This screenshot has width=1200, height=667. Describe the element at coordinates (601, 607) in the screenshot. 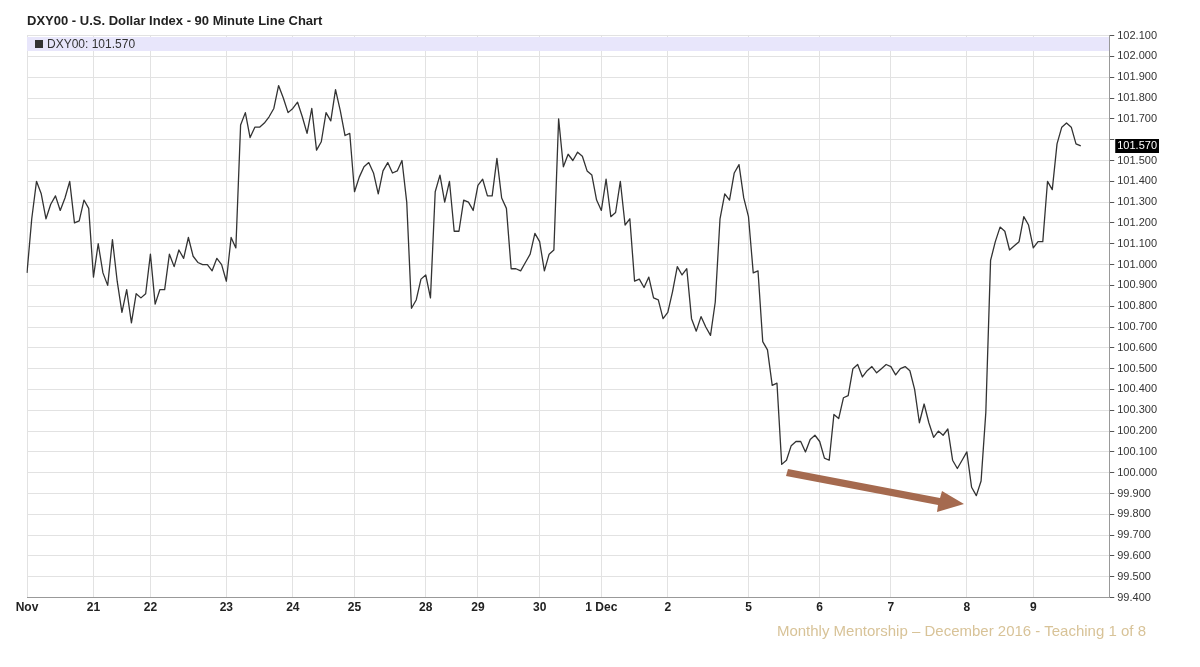

I see `x-tick-label: 1 Dec` at that location.